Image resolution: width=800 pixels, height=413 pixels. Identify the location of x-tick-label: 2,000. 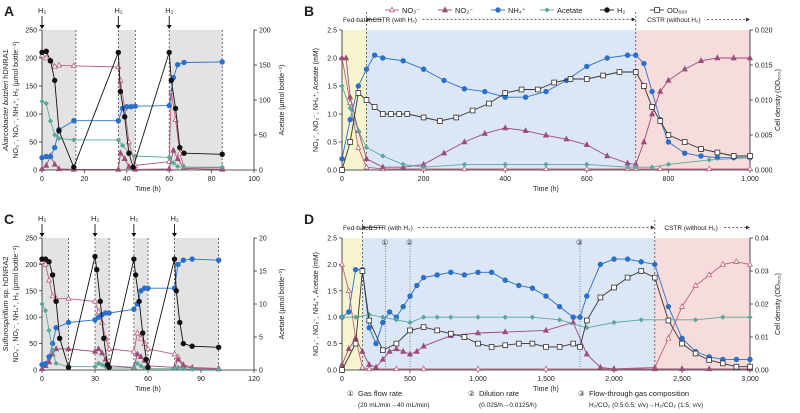
(614, 379).